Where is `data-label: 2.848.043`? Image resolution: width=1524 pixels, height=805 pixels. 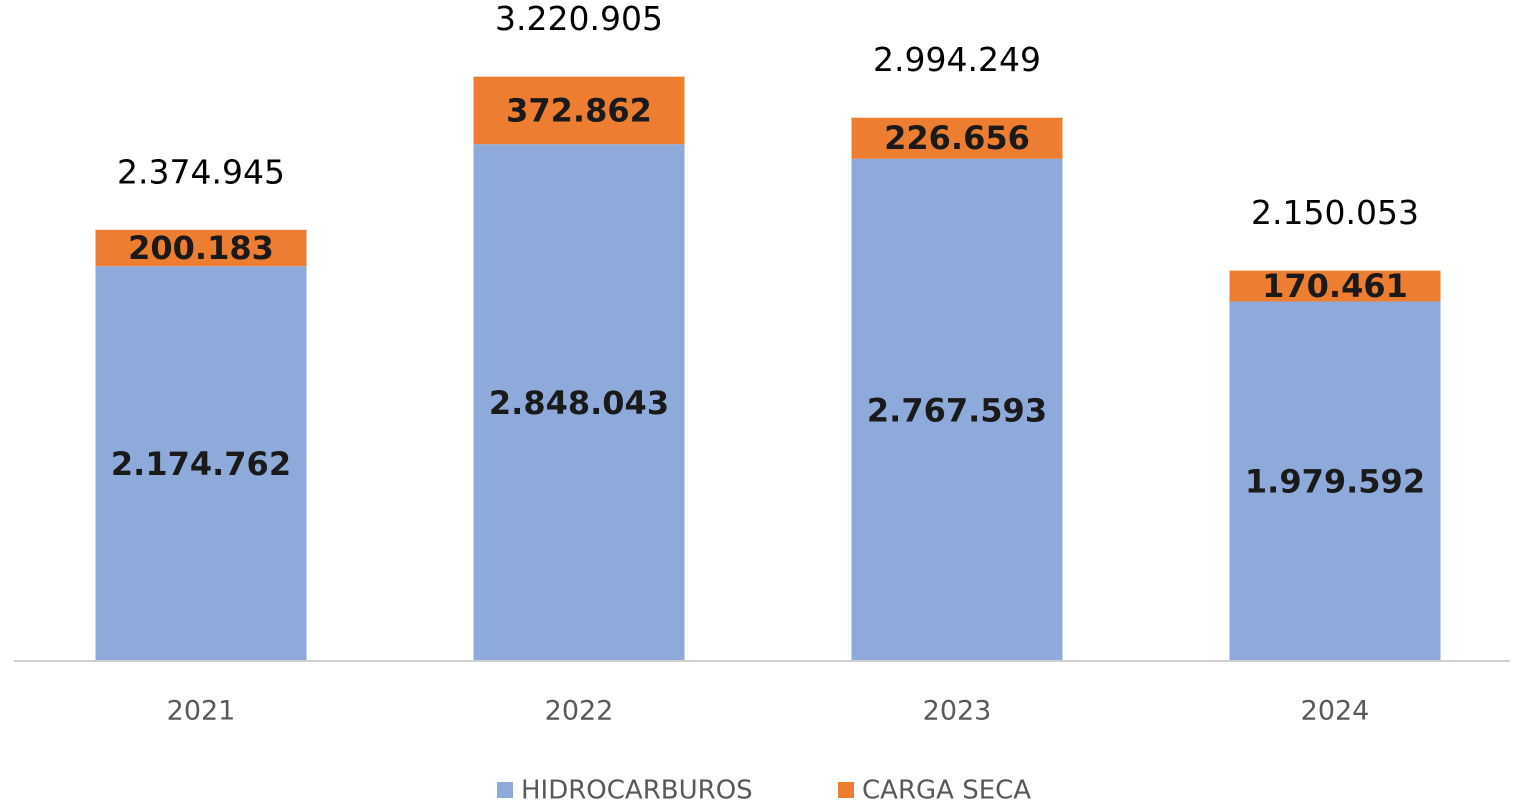 data-label: 2.848.043 is located at coordinates (579, 403).